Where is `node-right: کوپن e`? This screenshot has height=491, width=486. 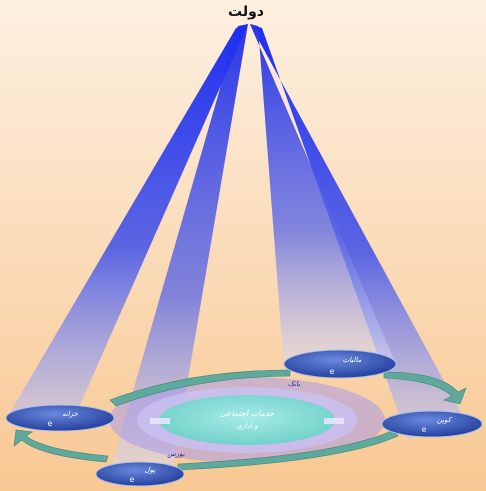
node-right: کوپن e is located at coordinates (432, 424).